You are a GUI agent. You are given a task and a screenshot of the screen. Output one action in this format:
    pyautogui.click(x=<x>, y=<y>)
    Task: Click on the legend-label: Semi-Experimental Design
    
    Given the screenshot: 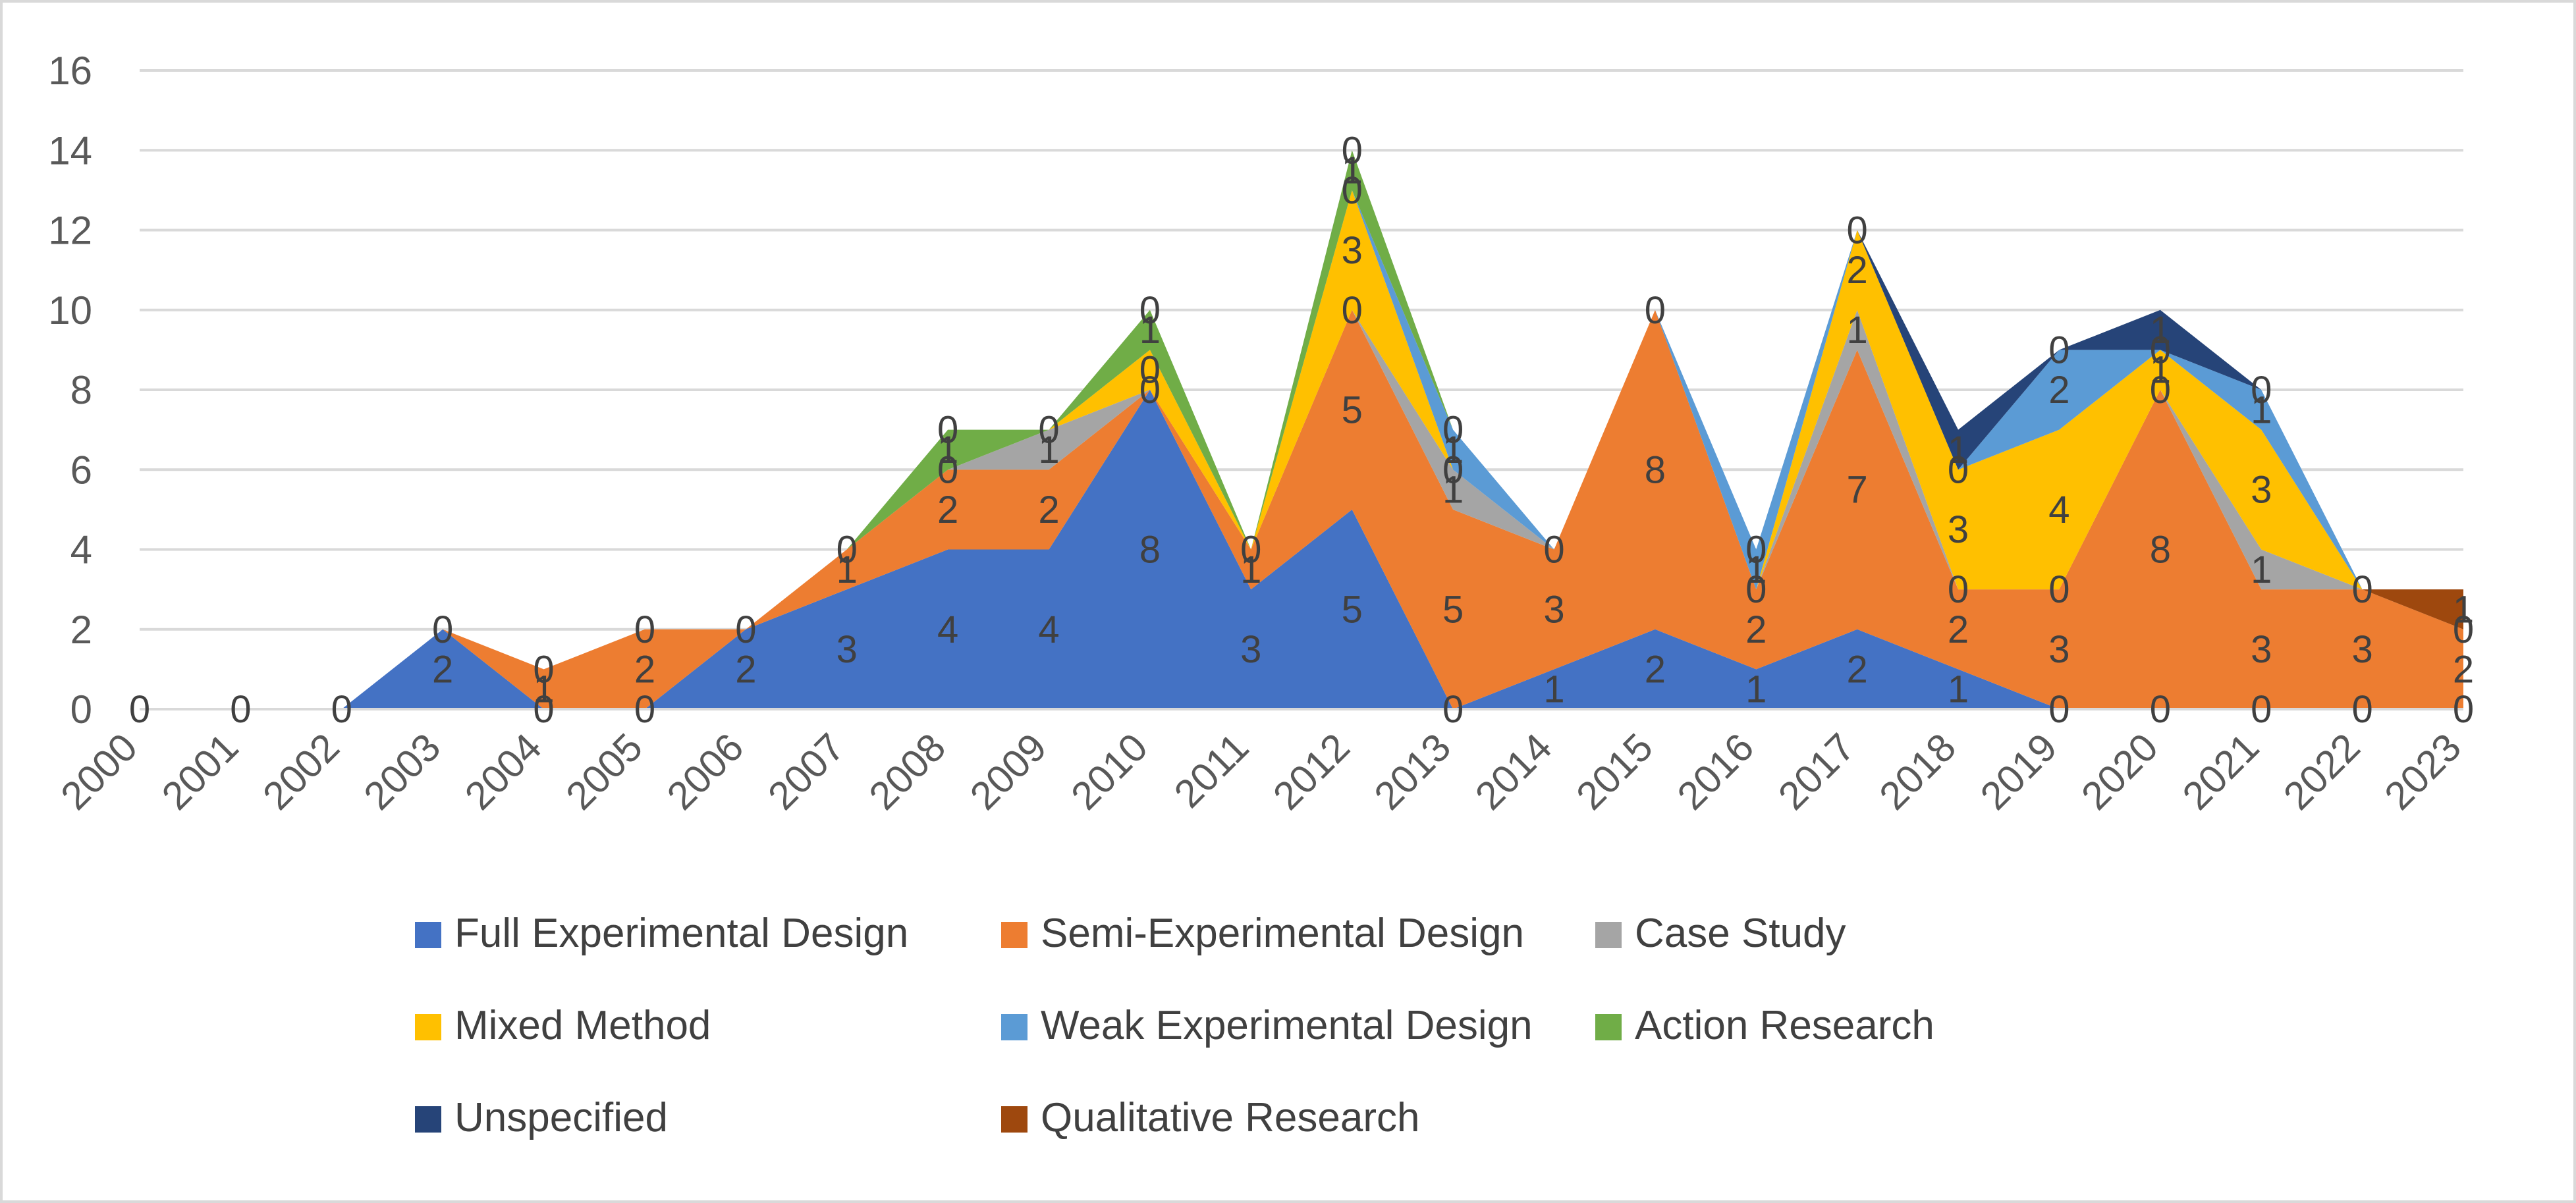 What is the action you would take?
    pyautogui.click(x=1282, y=933)
    